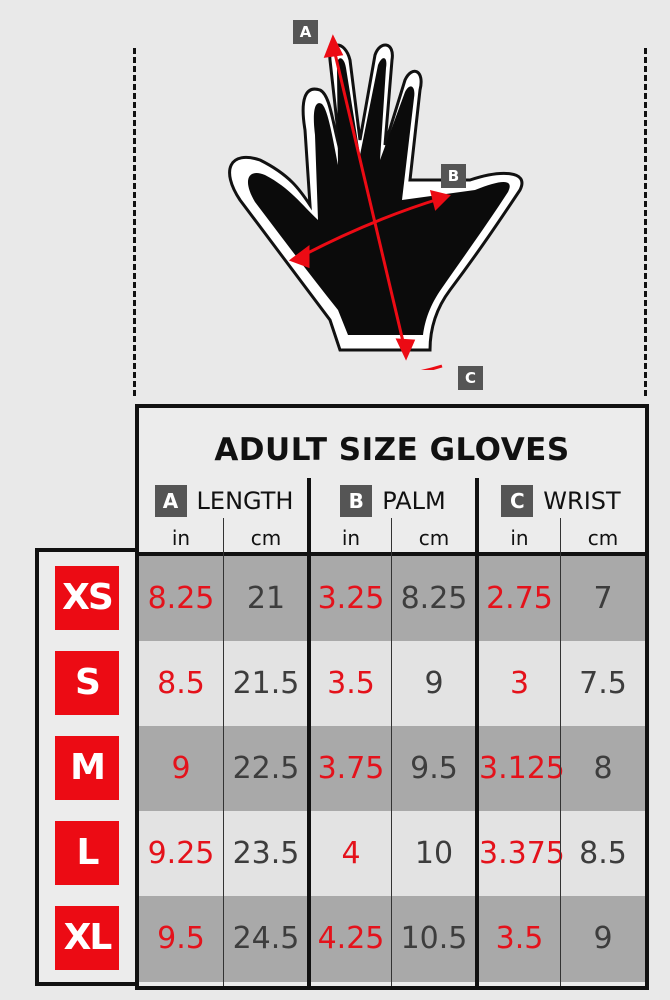 The image size is (670, 1000). What do you see at coordinates (181, 598) in the screenshot?
I see `inch-value: 8.25` at bounding box center [181, 598].